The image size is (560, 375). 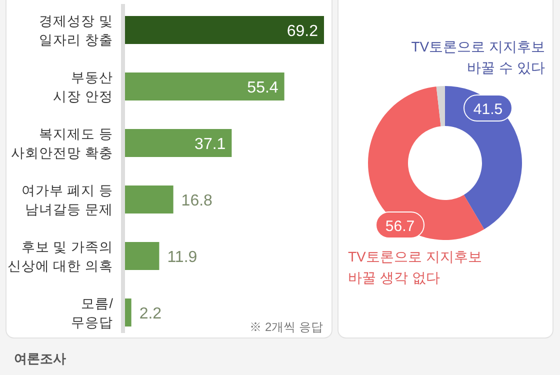 I want to click on data-label: 55.4, so click(x=262, y=88).